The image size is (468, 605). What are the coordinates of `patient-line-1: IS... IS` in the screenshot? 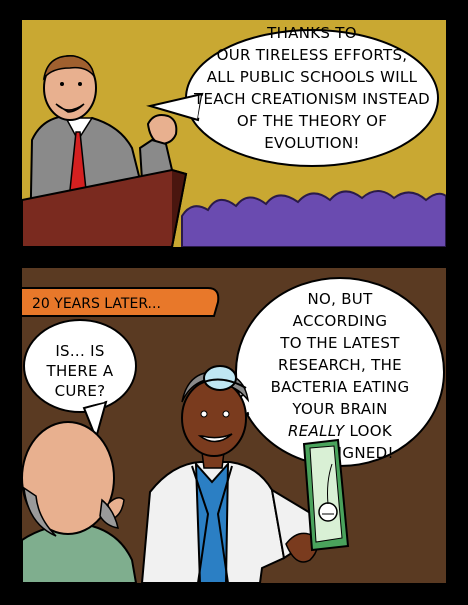 It's located at (79, 351).